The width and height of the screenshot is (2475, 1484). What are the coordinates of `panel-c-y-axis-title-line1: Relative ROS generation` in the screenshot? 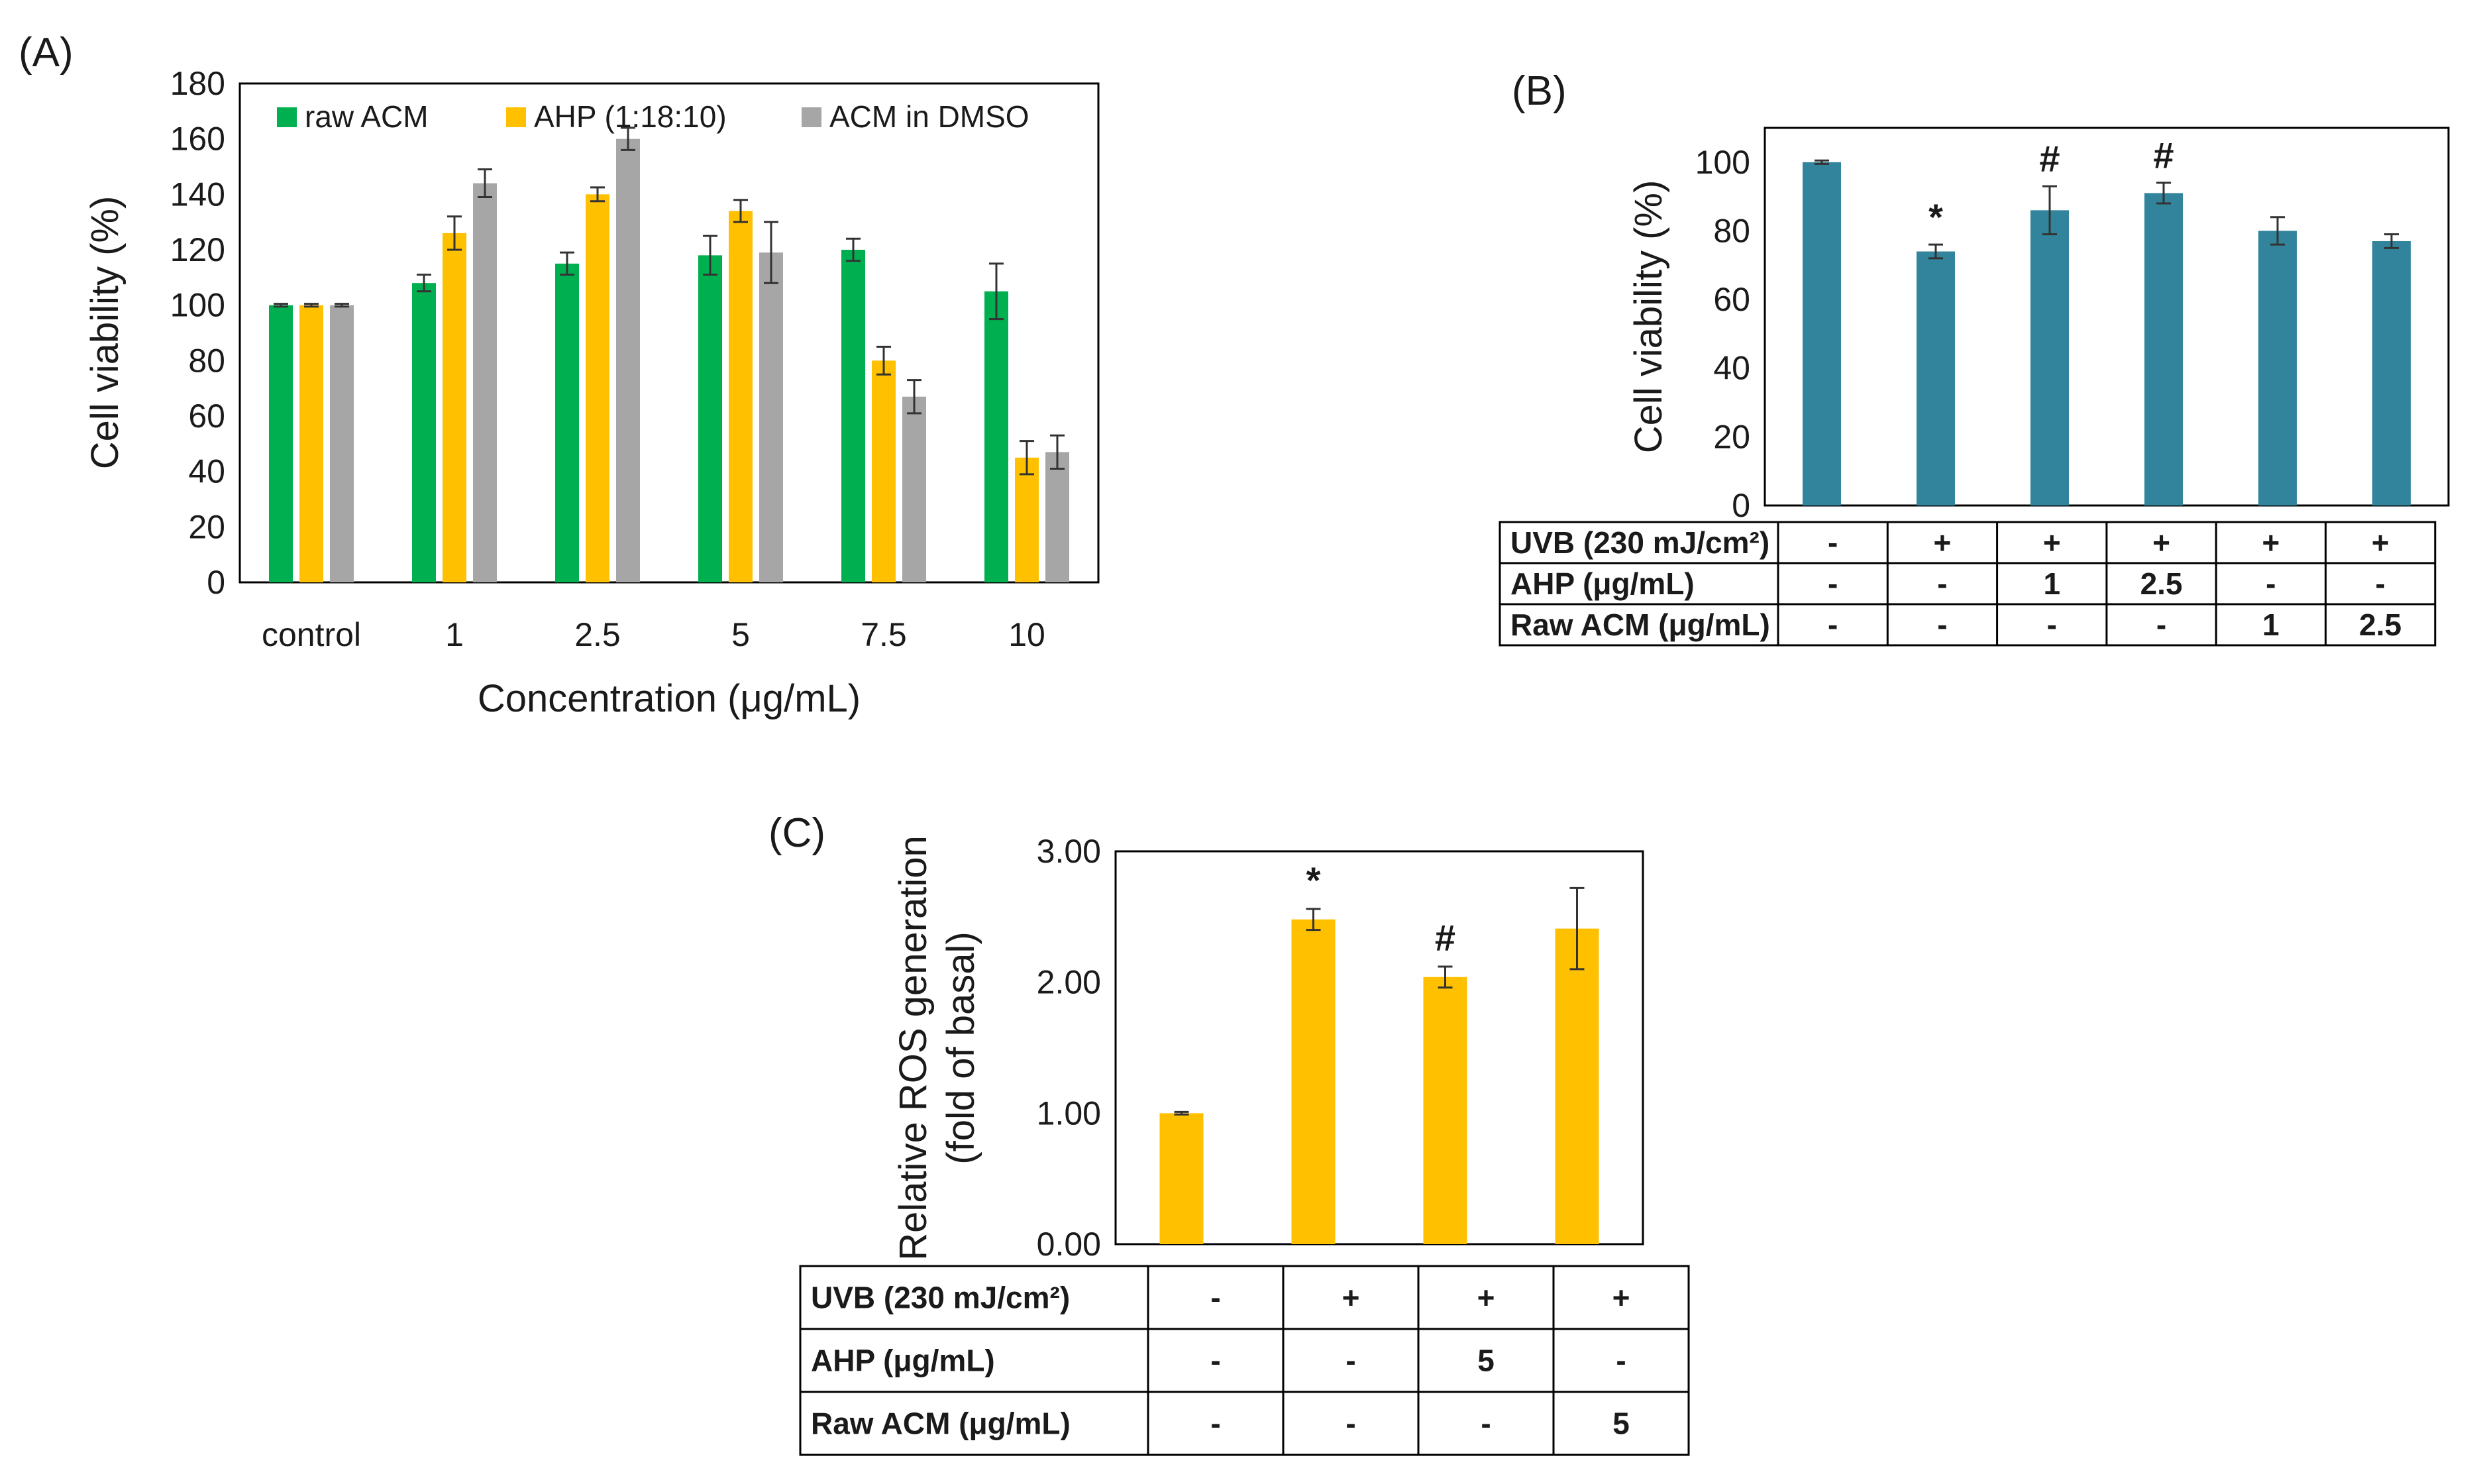 It's located at (913, 1048).